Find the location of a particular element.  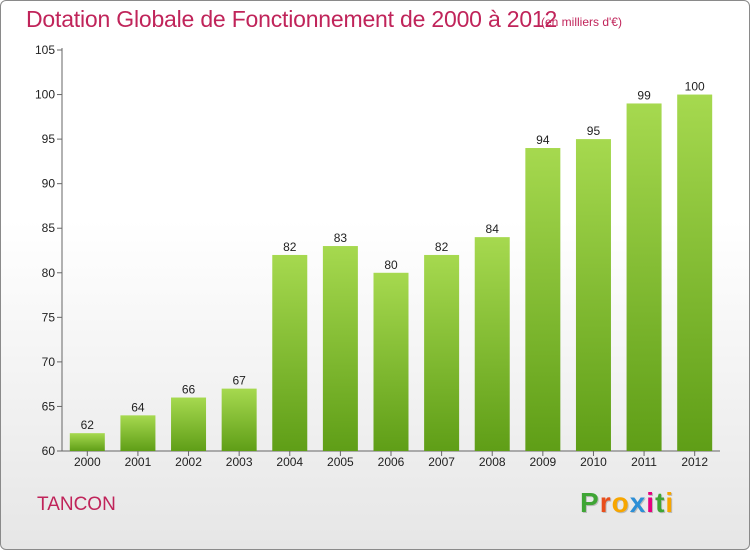

bar-2007 is located at coordinates (442, 352).